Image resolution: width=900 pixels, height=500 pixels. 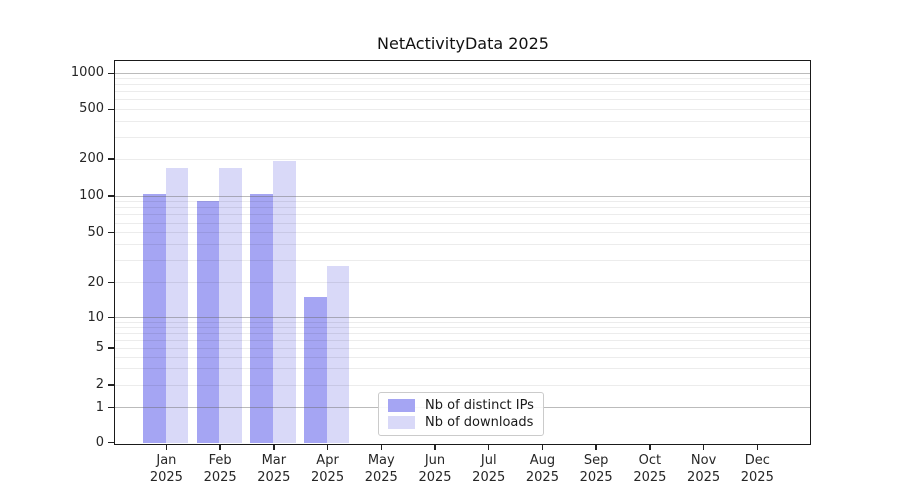 I want to click on bar-distinct-ips-mar, so click(x=262, y=318).